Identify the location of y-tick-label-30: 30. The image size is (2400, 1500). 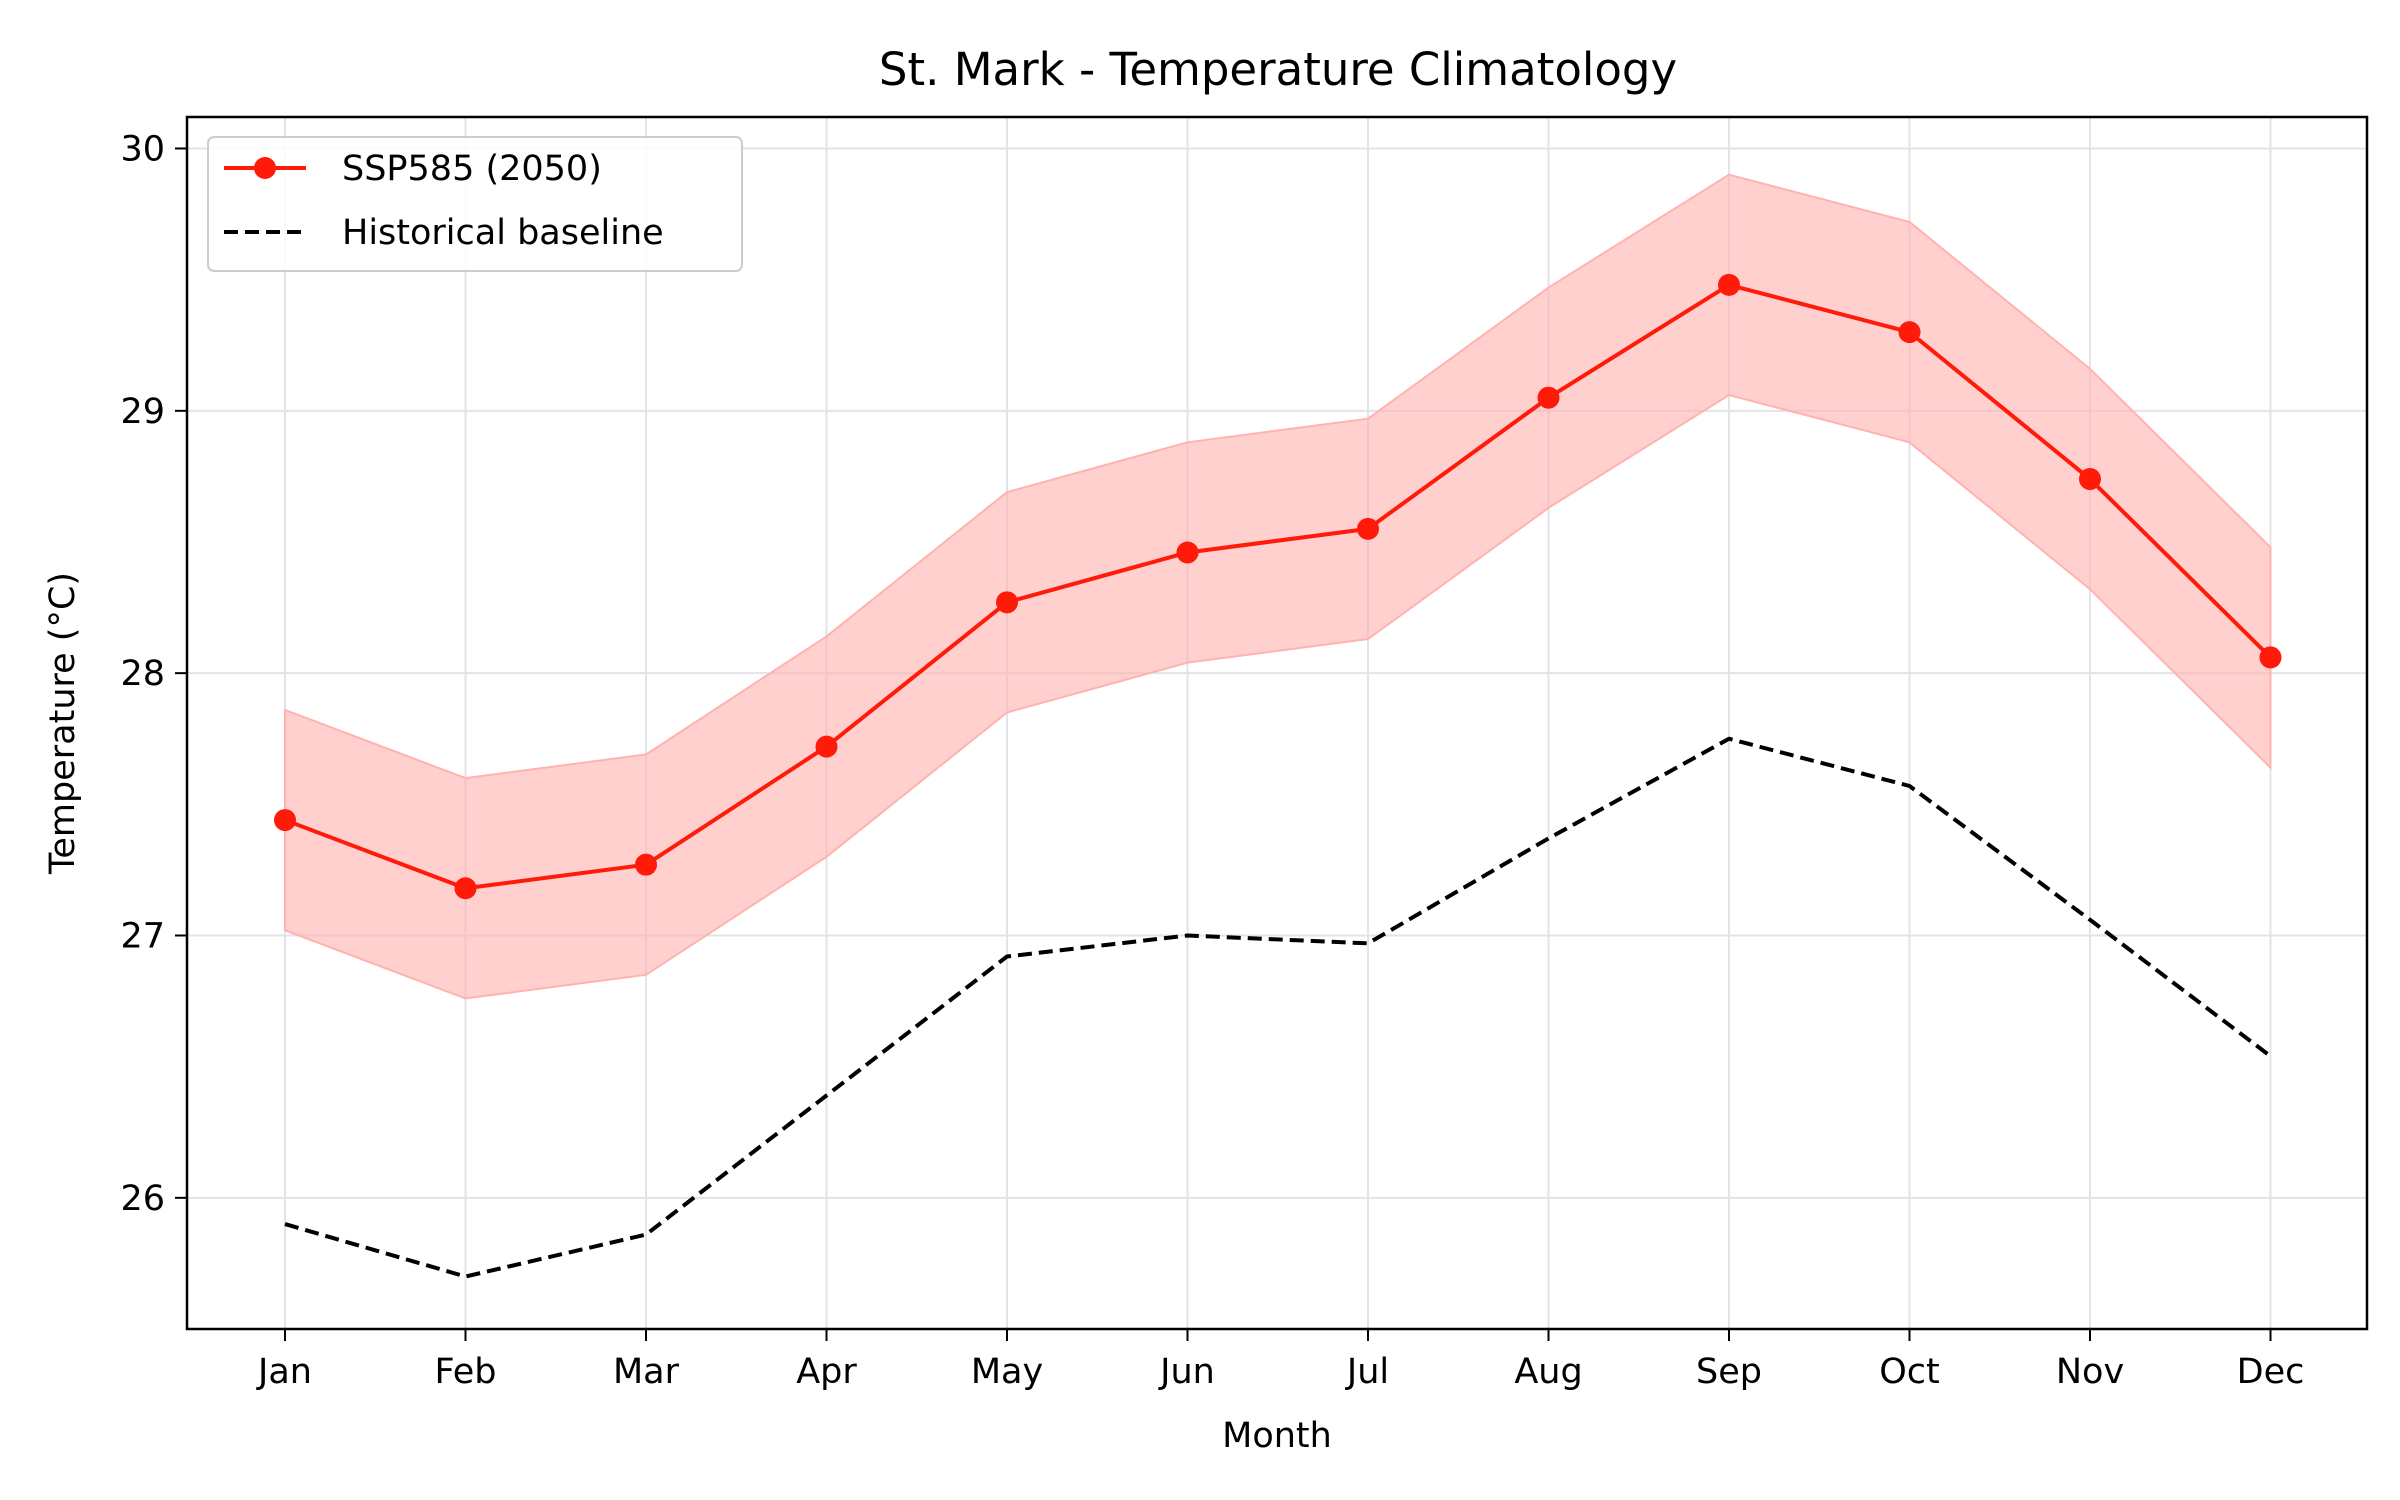
(142, 149).